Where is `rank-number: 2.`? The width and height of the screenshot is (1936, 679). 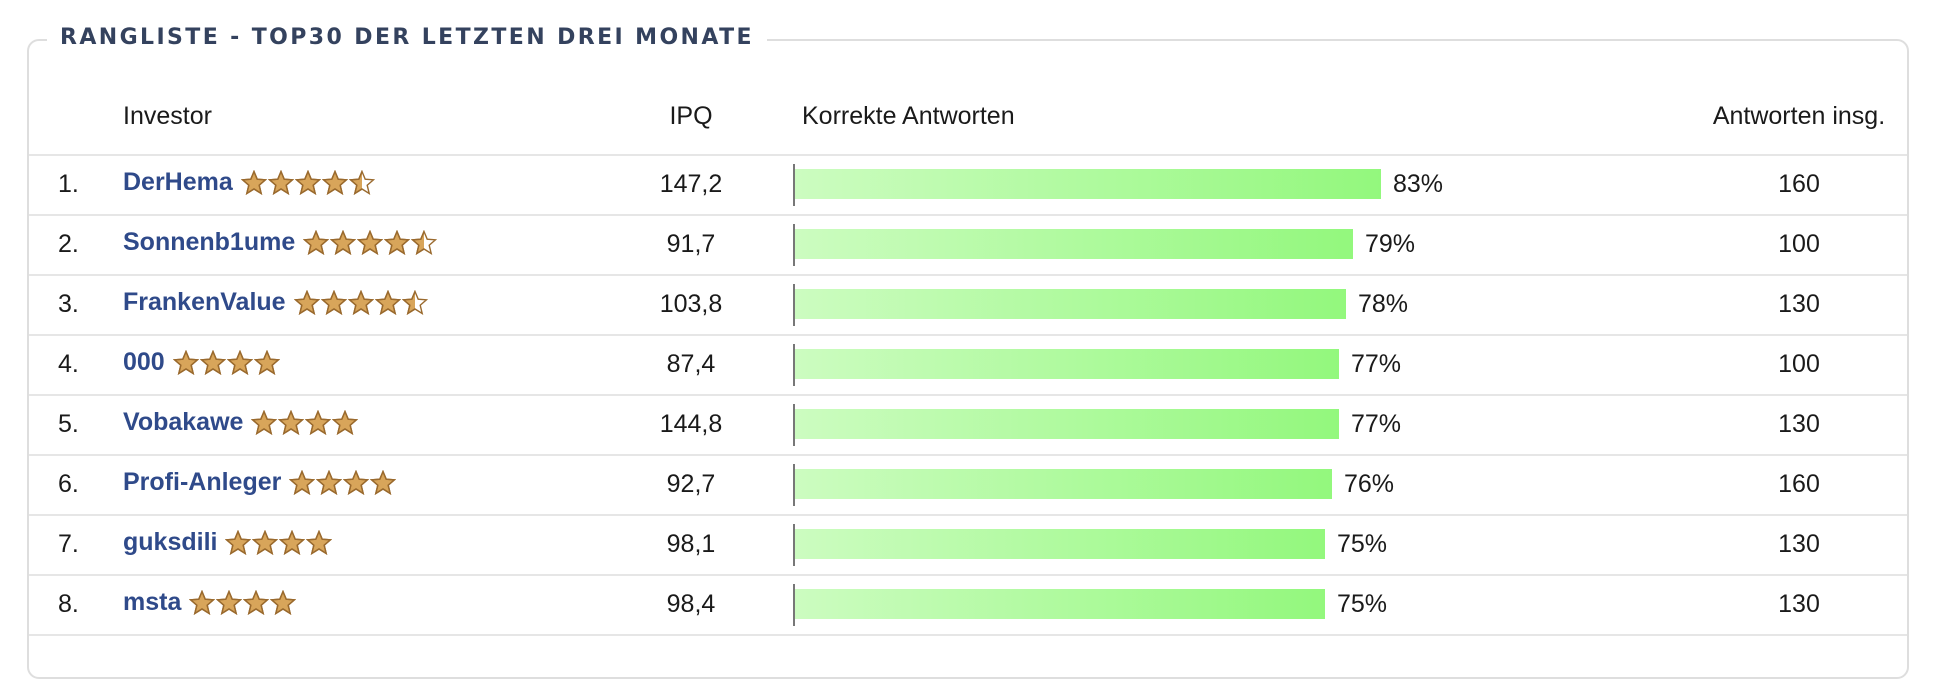 rank-number: 2. is located at coordinates (68, 244).